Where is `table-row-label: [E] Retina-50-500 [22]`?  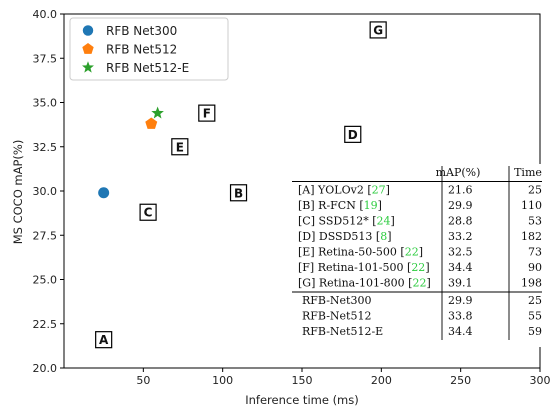
table-row-label: [E] Retina-50-500 [22] is located at coordinates (360, 252).